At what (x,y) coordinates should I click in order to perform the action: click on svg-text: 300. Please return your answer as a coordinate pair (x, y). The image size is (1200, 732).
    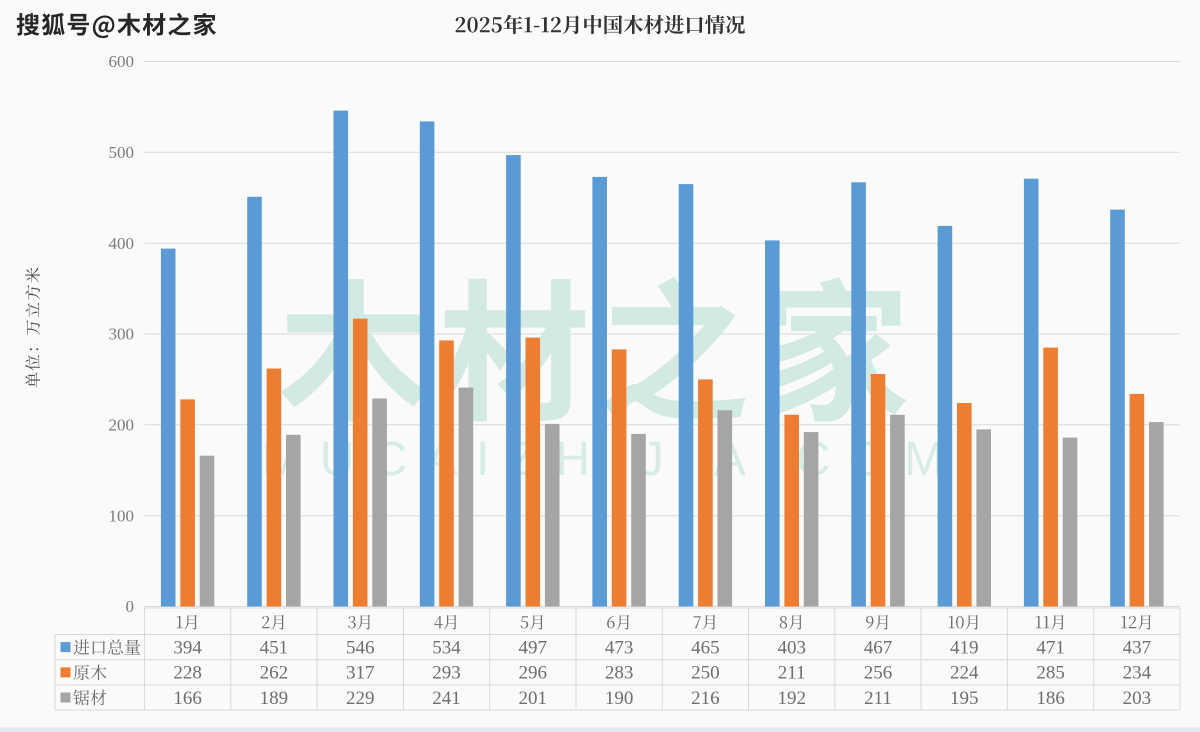
    Looking at the image, I should click on (122, 334).